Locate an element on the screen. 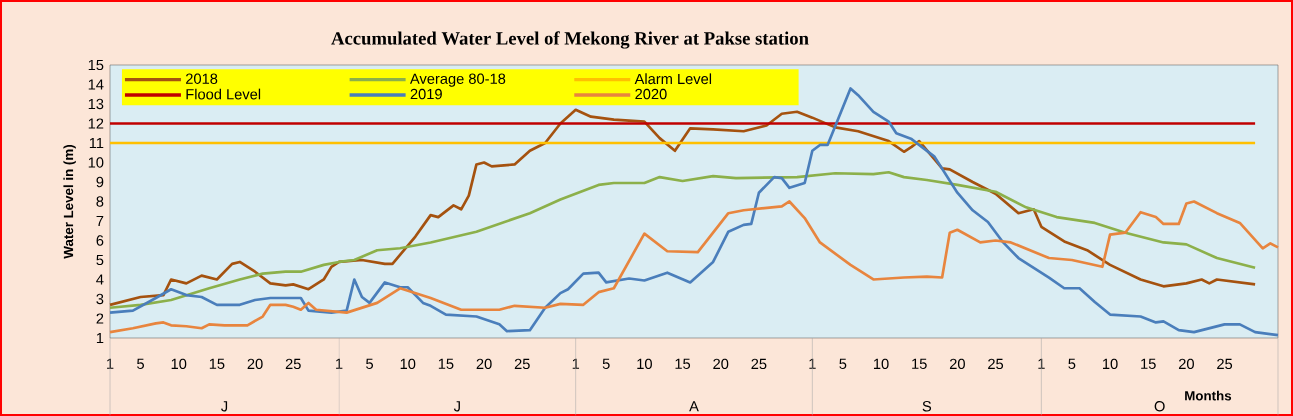  text: A is located at coordinates (694, 406).